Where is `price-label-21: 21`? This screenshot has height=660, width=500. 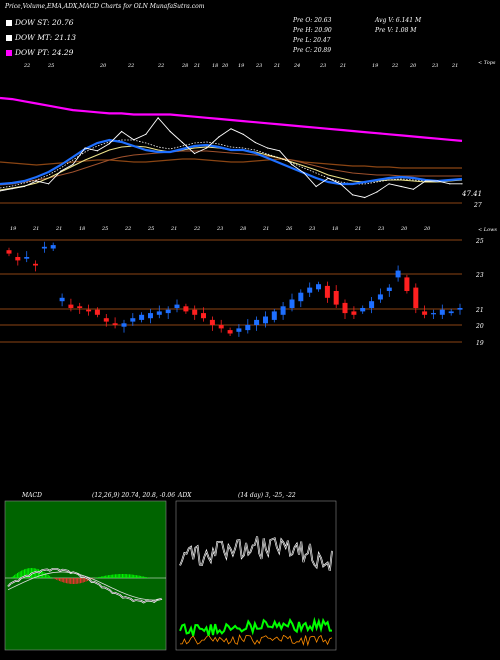
price-label-21: 21 is located at coordinates (479, 310).